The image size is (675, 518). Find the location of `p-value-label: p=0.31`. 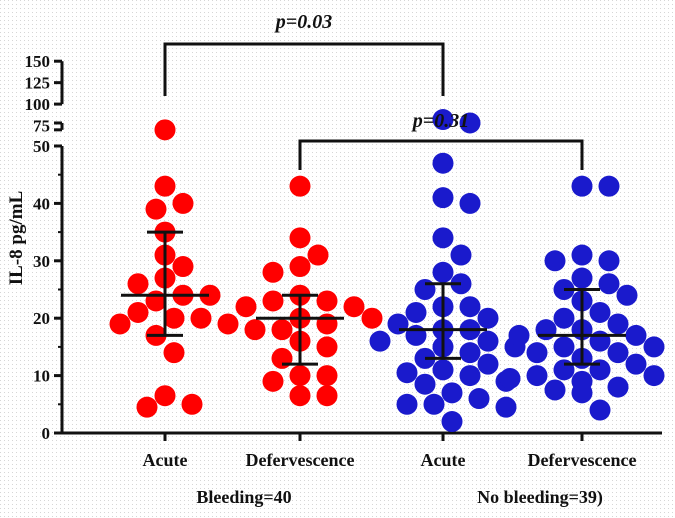

p-value-label: p=0.31 is located at coordinates (440, 121).